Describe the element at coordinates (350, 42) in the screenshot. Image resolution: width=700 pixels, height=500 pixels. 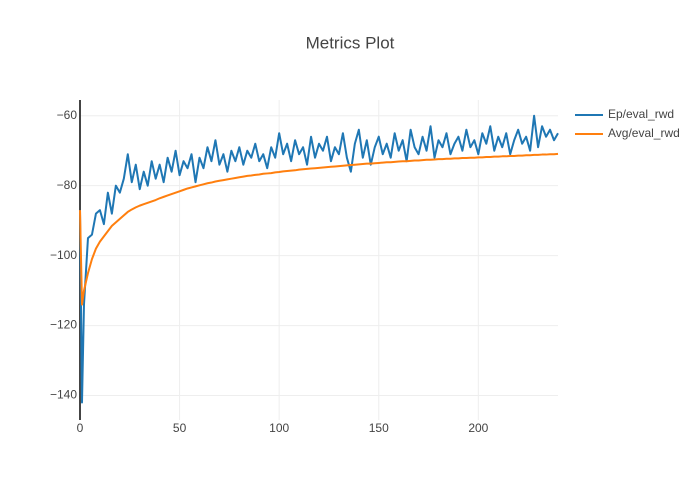
I see `chart-title: Metrics Plot` at that location.